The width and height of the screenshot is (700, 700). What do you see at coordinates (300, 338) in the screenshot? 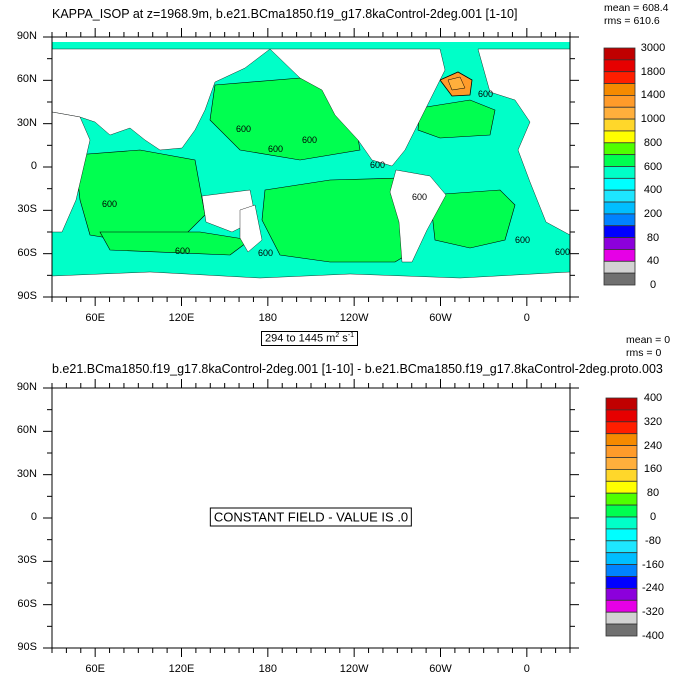
I see `range-text: 294 to 1445 m` at bounding box center [300, 338].